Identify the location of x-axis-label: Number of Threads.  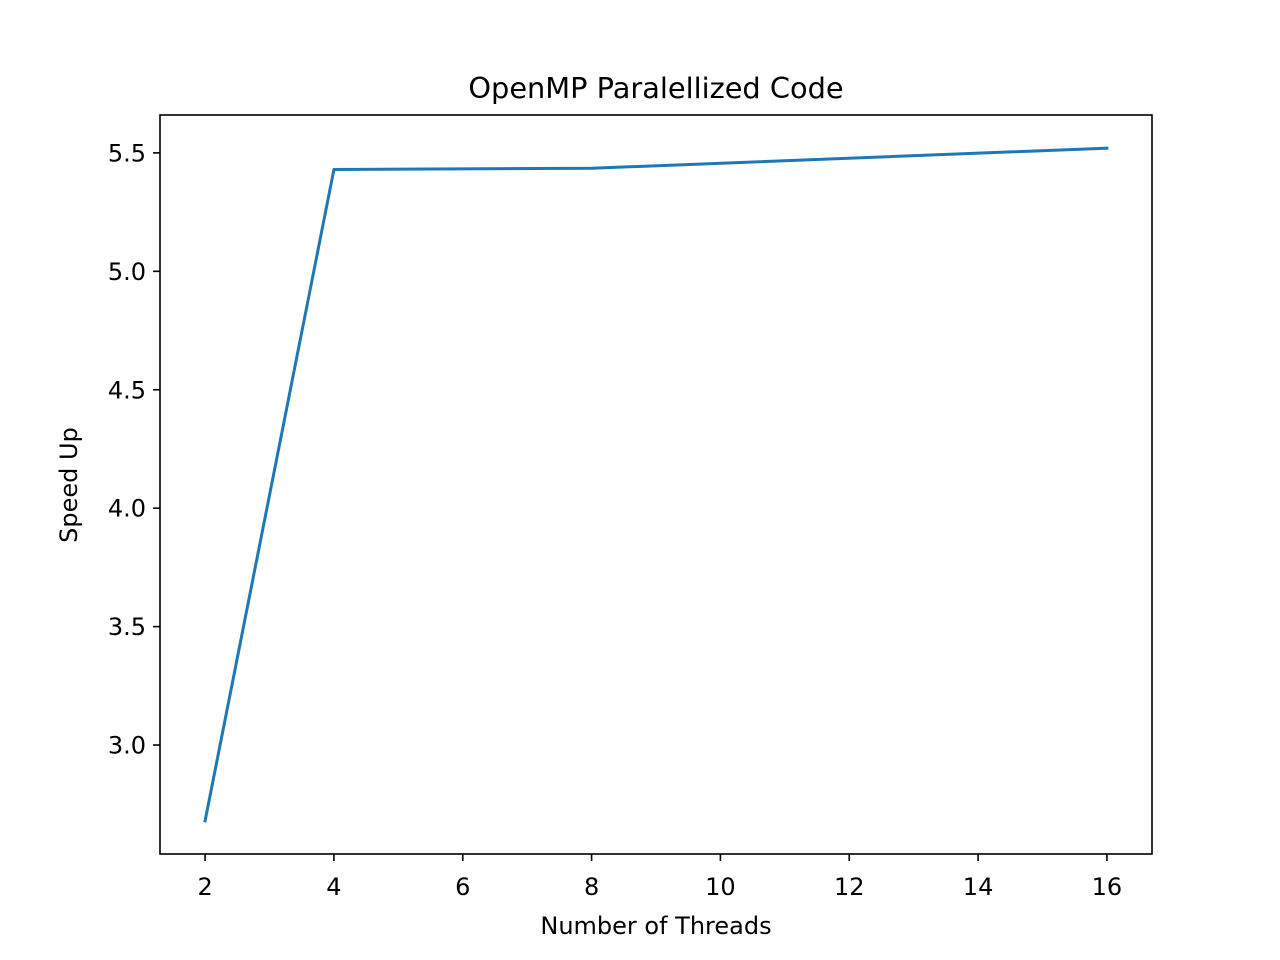
(655, 926).